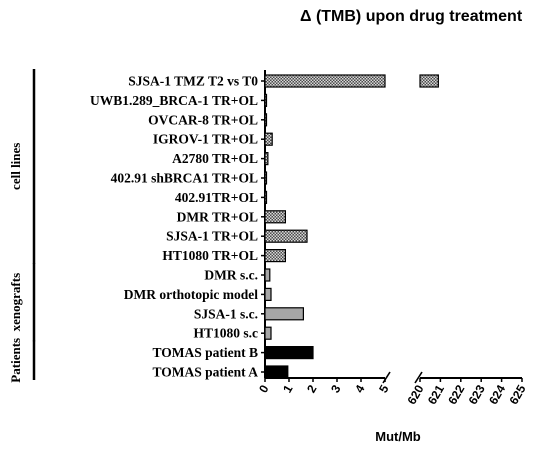 Image resolution: width=550 pixels, height=449 pixels. What do you see at coordinates (217, 216) in the screenshot?
I see `category-label: DMR TR+OL` at bounding box center [217, 216].